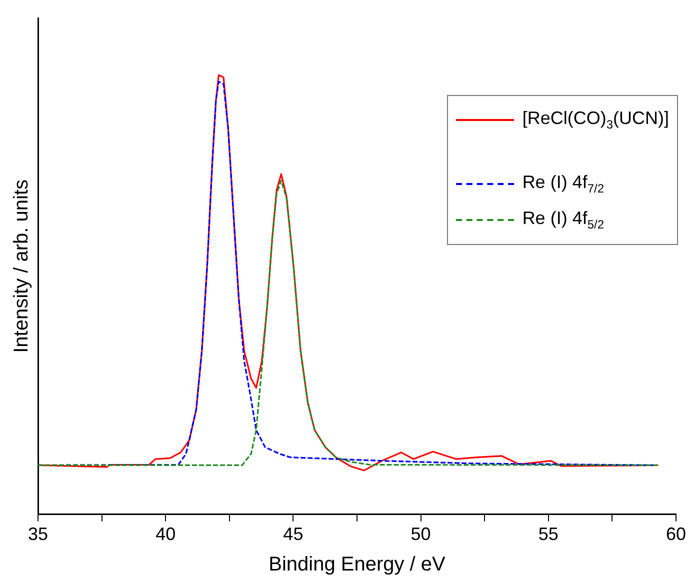 The width and height of the screenshot is (692, 585). I want to click on x-tick-label: 60, so click(676, 534).